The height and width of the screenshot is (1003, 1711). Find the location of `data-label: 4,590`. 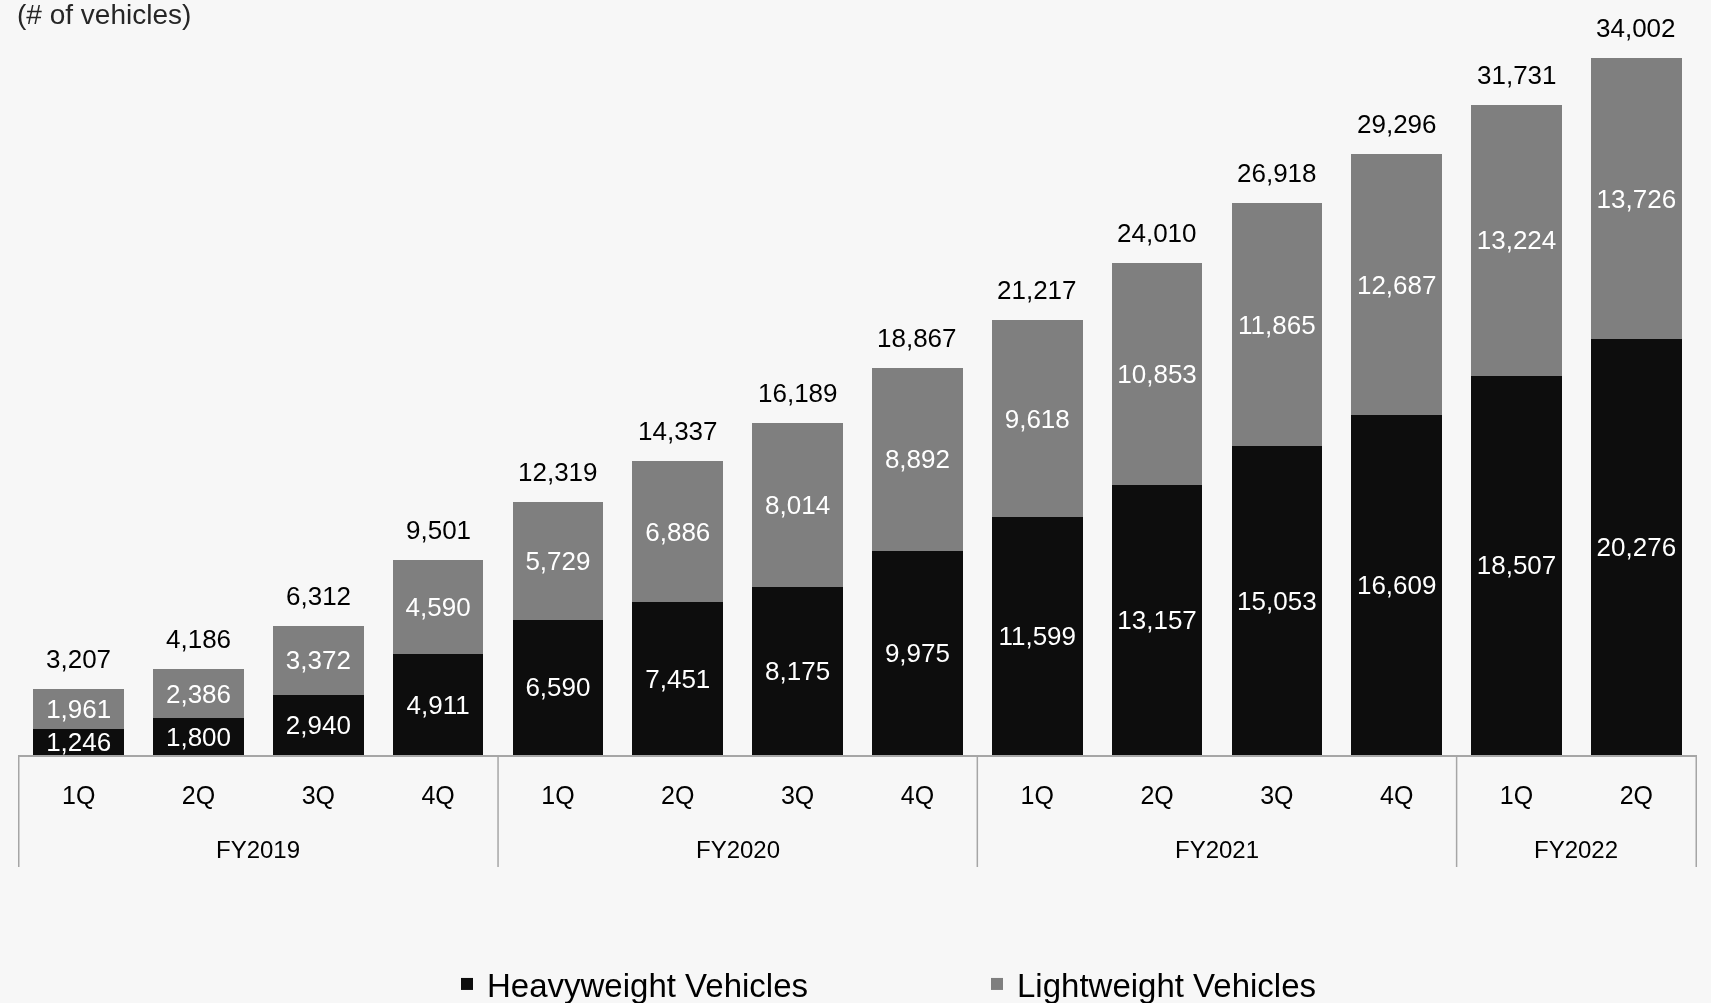

data-label: 4,590 is located at coordinates (438, 607).